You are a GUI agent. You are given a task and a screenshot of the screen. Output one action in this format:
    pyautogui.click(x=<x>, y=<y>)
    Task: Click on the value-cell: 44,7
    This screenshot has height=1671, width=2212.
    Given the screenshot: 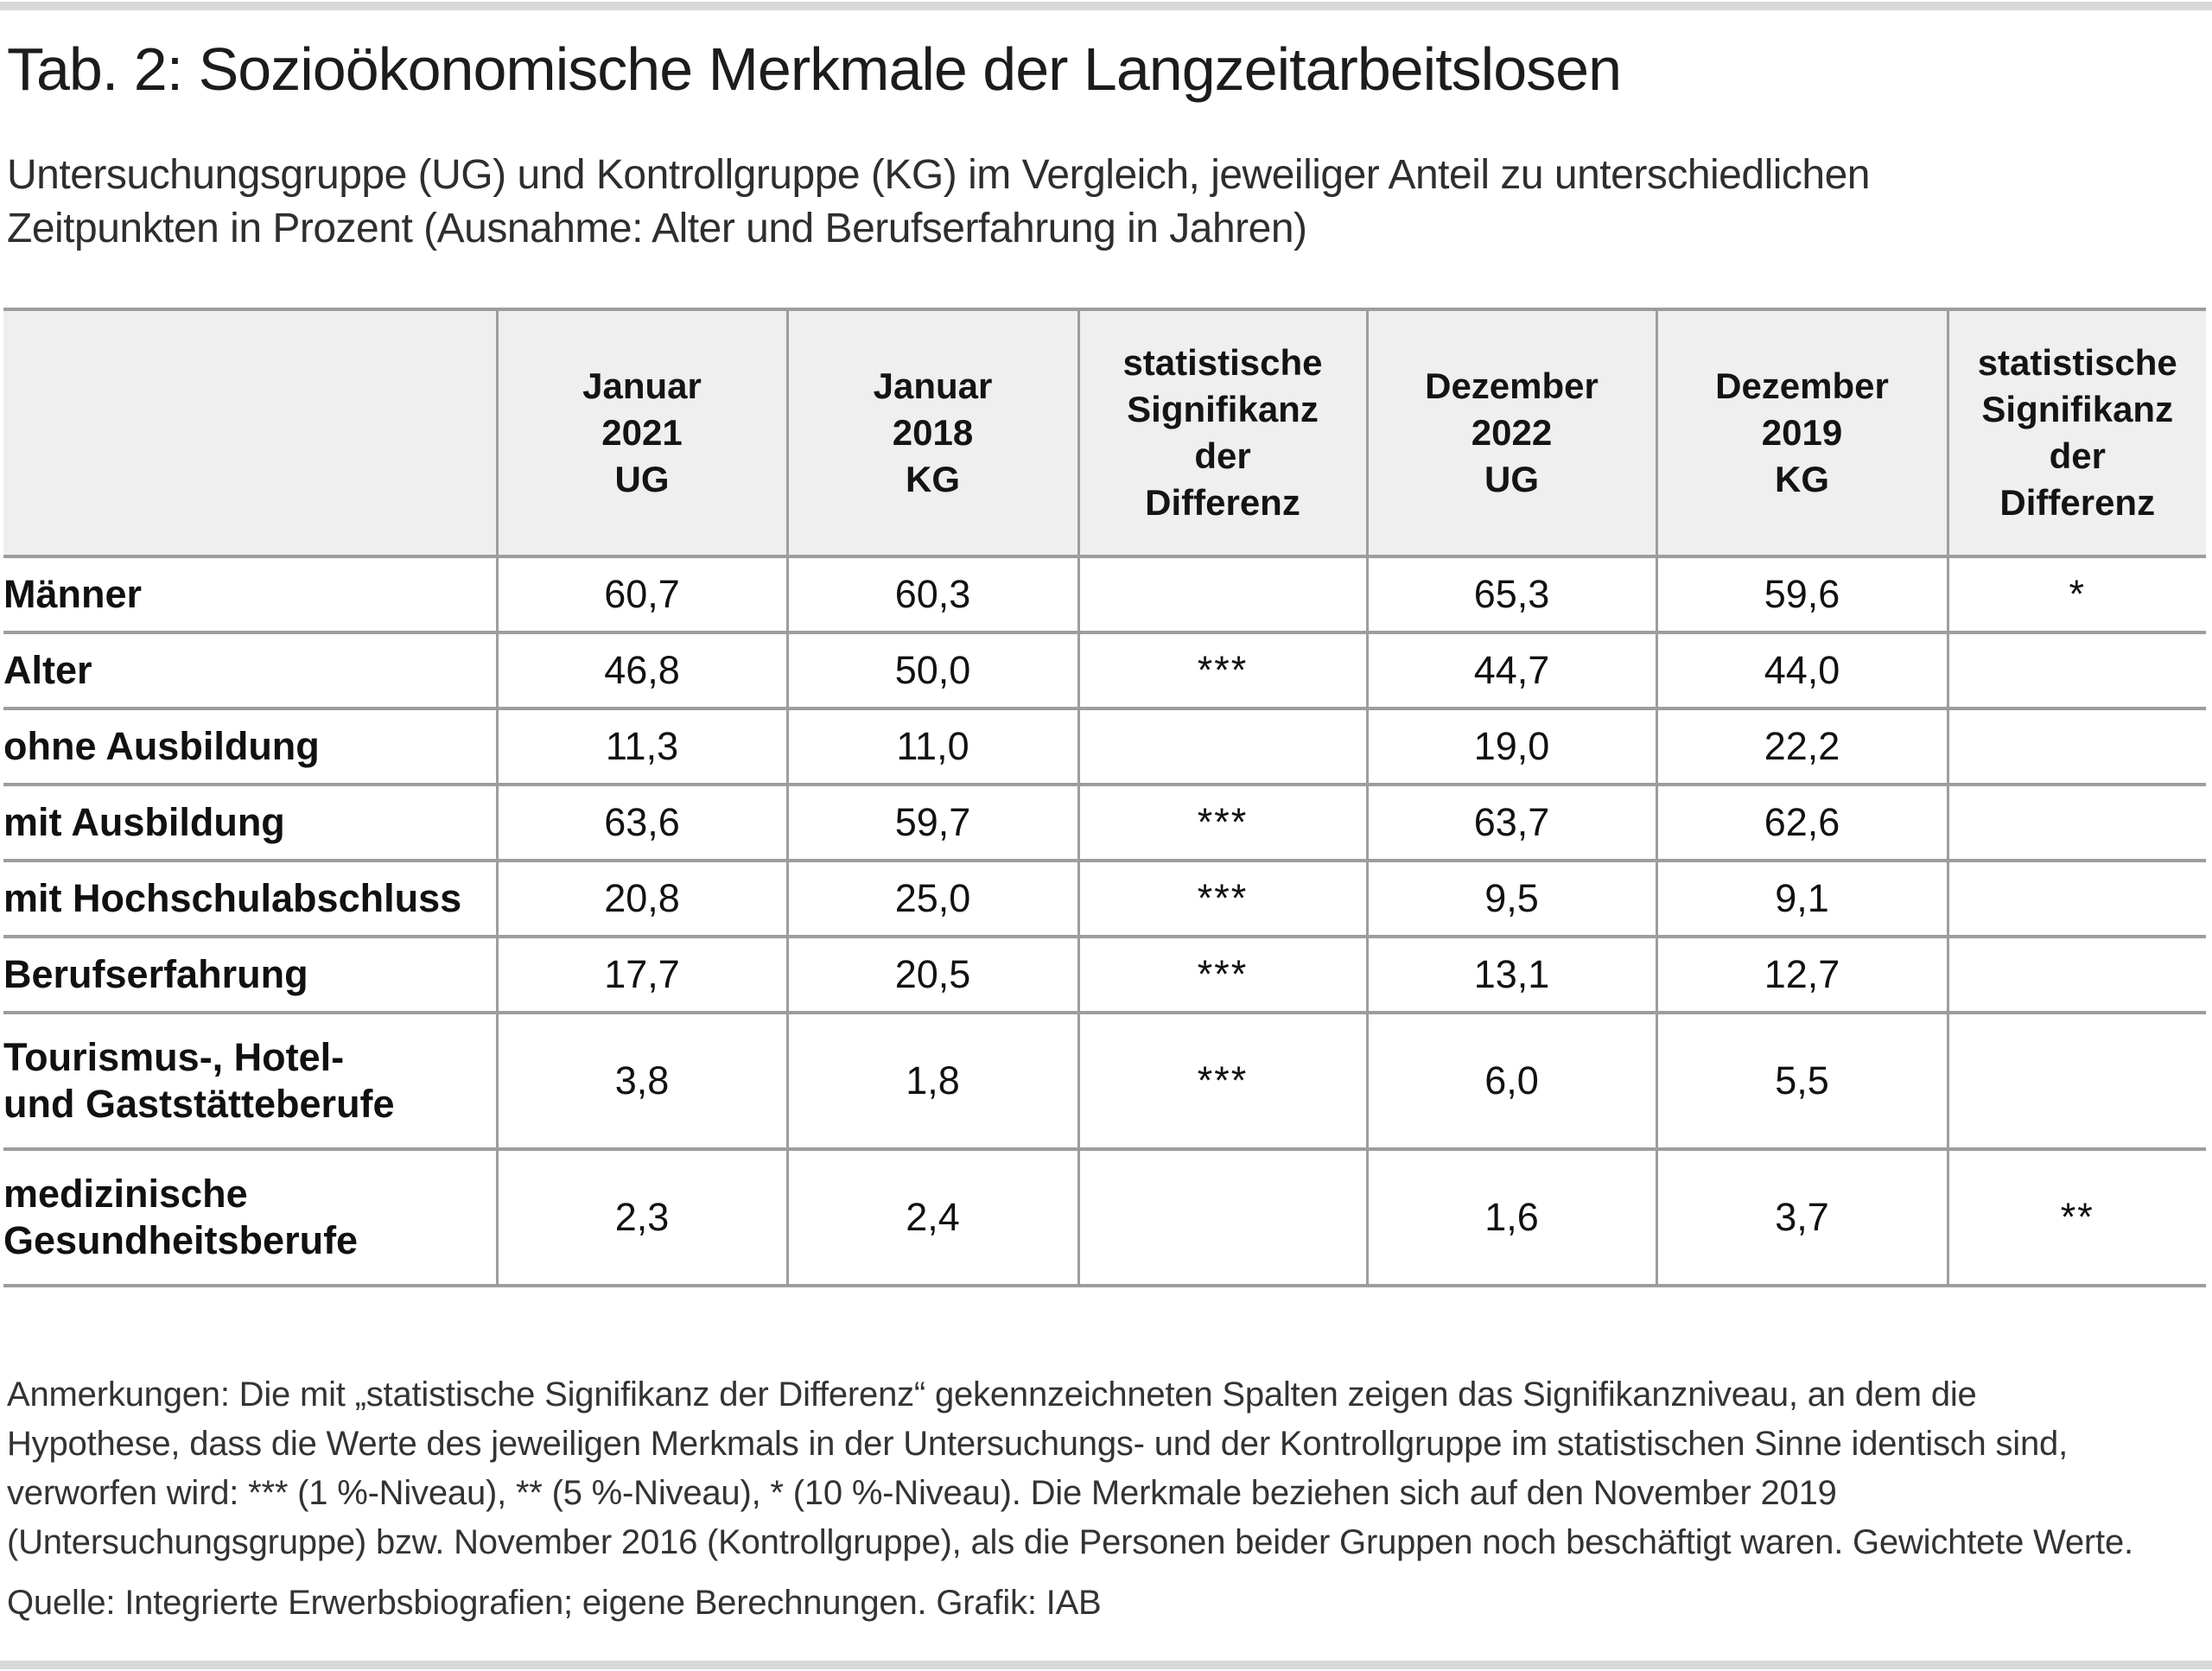 What is the action you would take?
    pyautogui.click(x=1510, y=670)
    